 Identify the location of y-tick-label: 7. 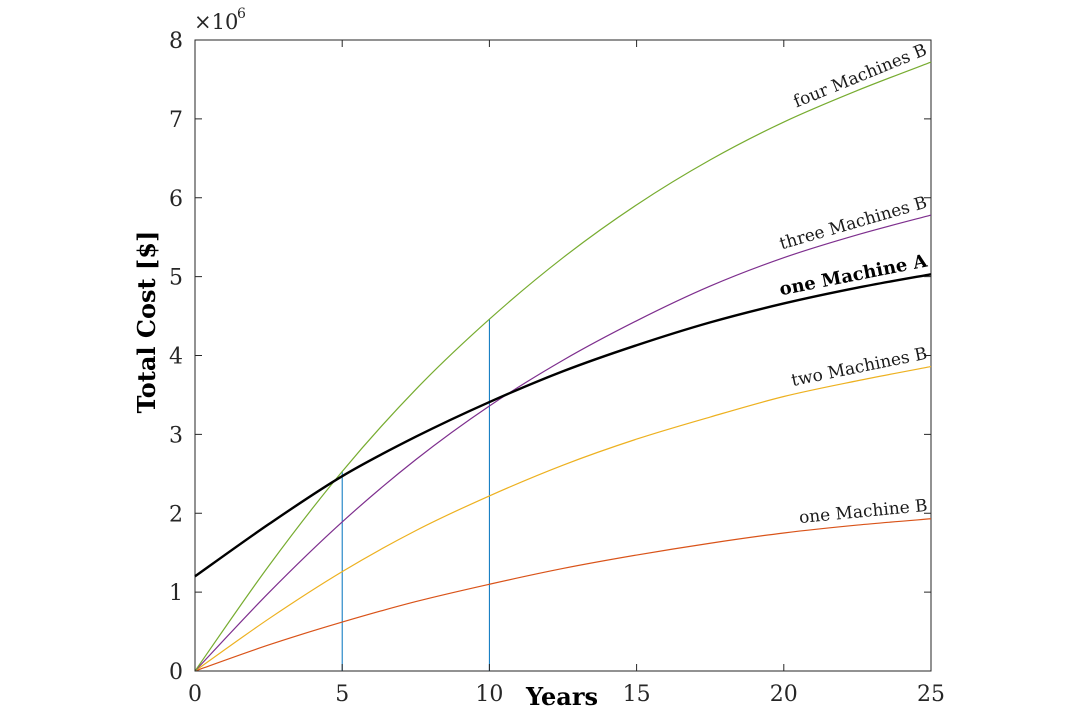
(176, 120).